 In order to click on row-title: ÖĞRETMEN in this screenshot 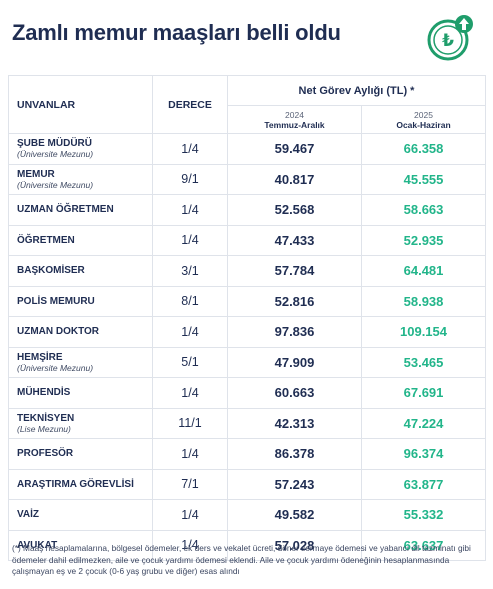, I will do `click(46, 240)`.